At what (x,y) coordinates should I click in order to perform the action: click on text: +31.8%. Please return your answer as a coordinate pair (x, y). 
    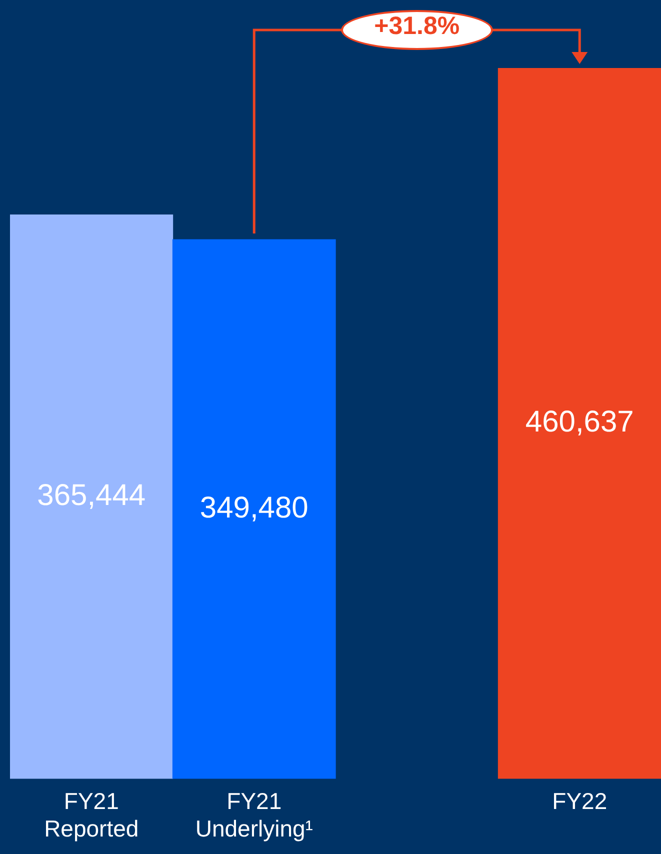
    Looking at the image, I should click on (416, 30).